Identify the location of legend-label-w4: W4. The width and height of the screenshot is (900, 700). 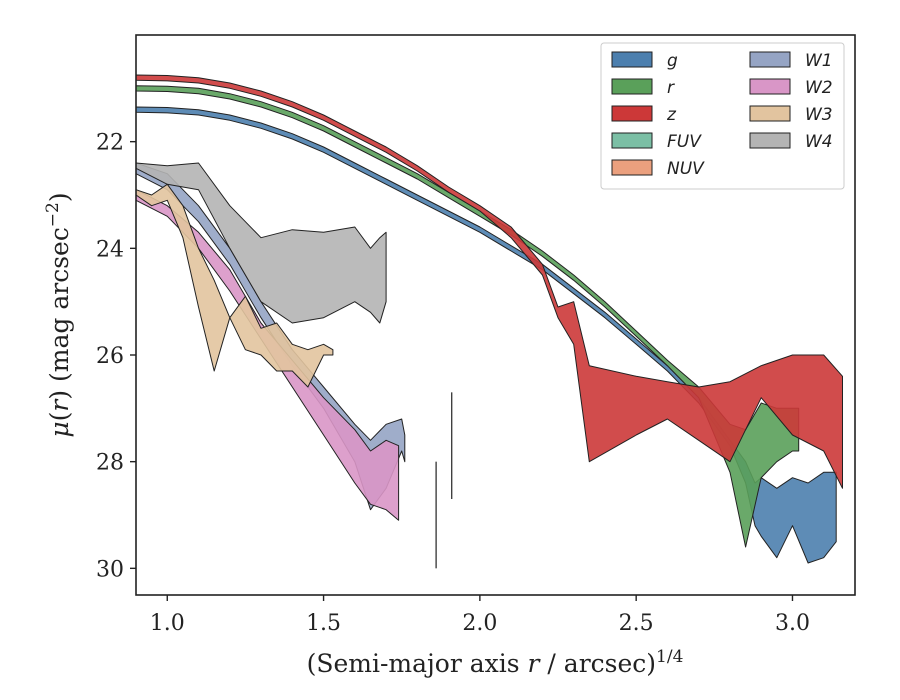
(819, 142).